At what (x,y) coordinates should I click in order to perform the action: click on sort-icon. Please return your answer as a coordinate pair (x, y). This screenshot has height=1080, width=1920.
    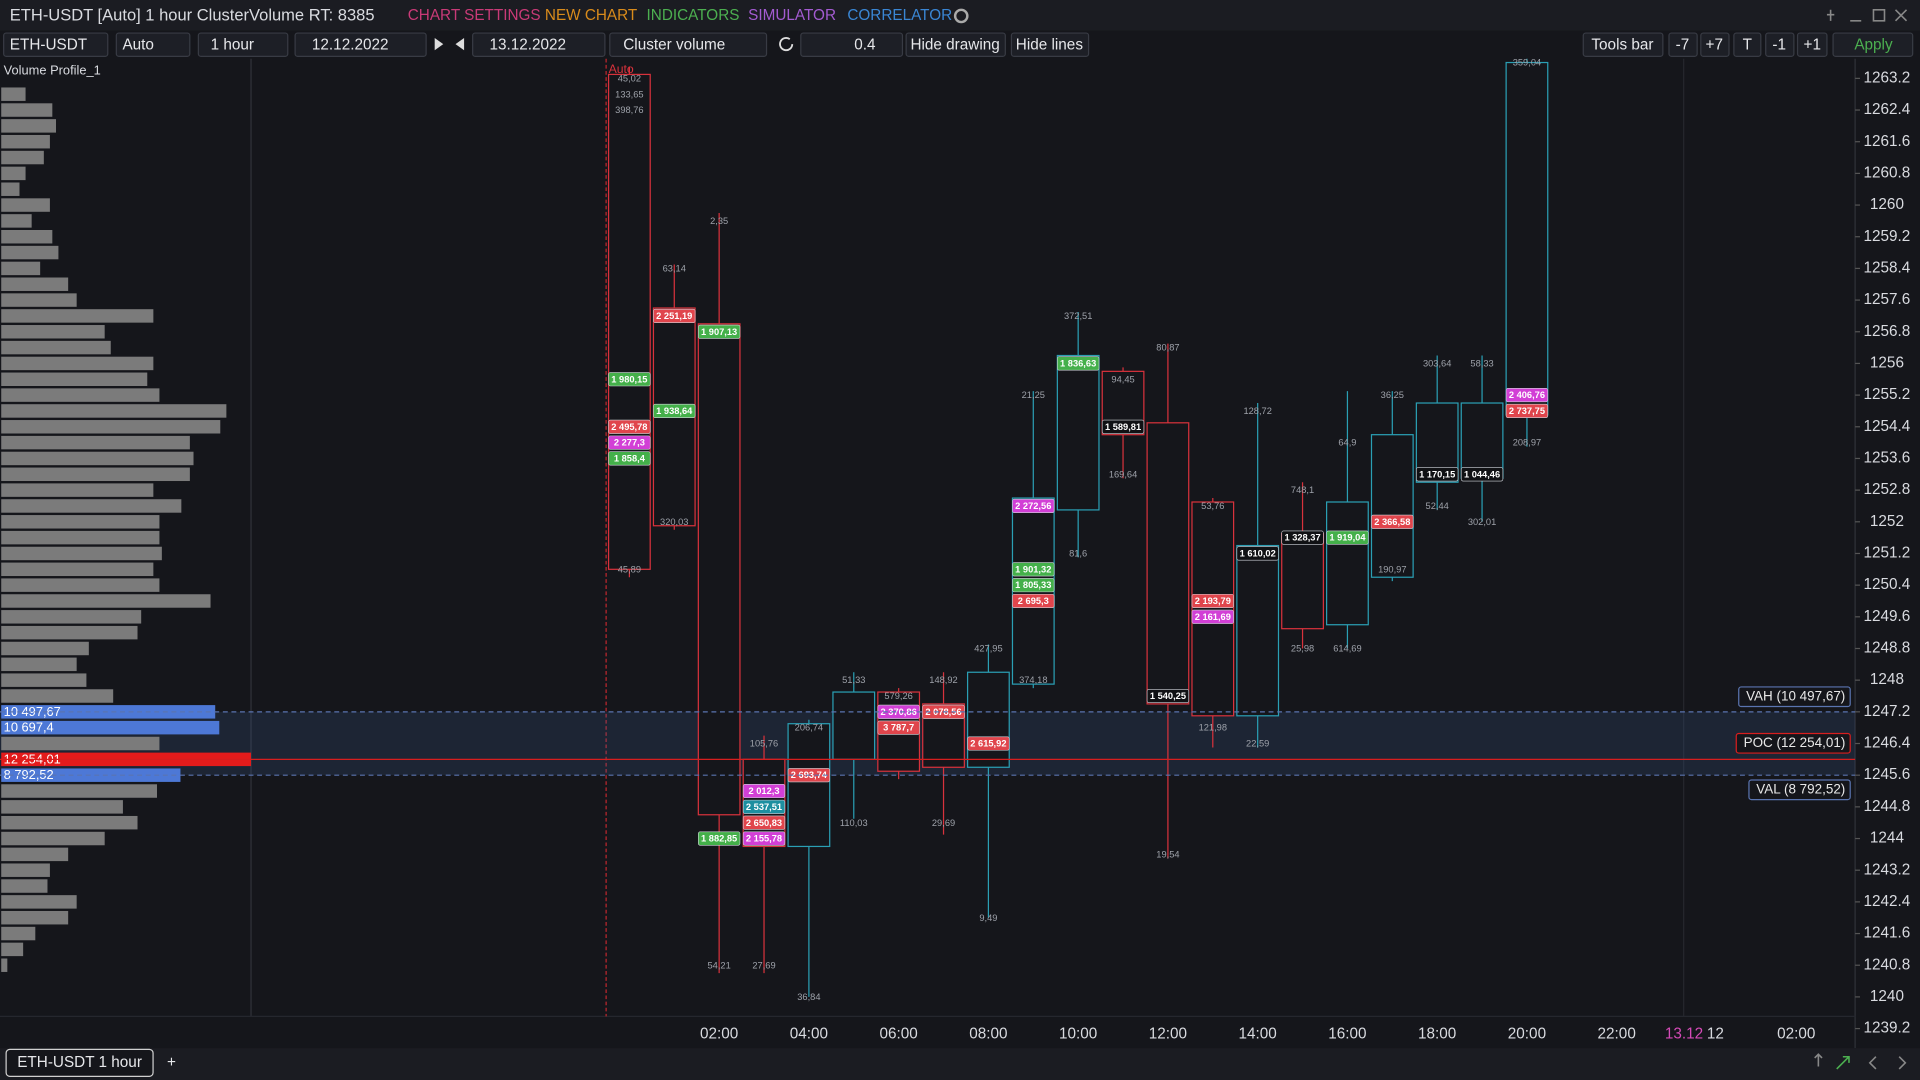
    Looking at the image, I should click on (1818, 1060).